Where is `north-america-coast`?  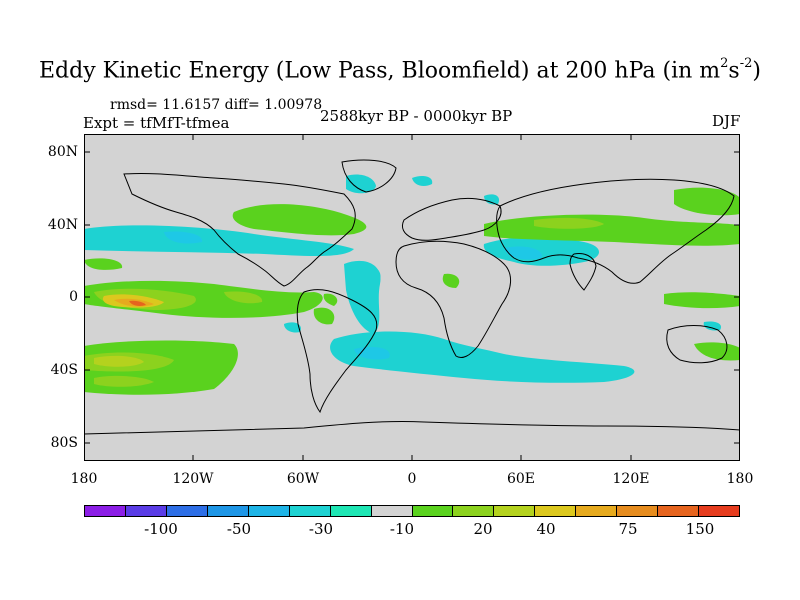
north-america-coast is located at coordinates (239, 229).